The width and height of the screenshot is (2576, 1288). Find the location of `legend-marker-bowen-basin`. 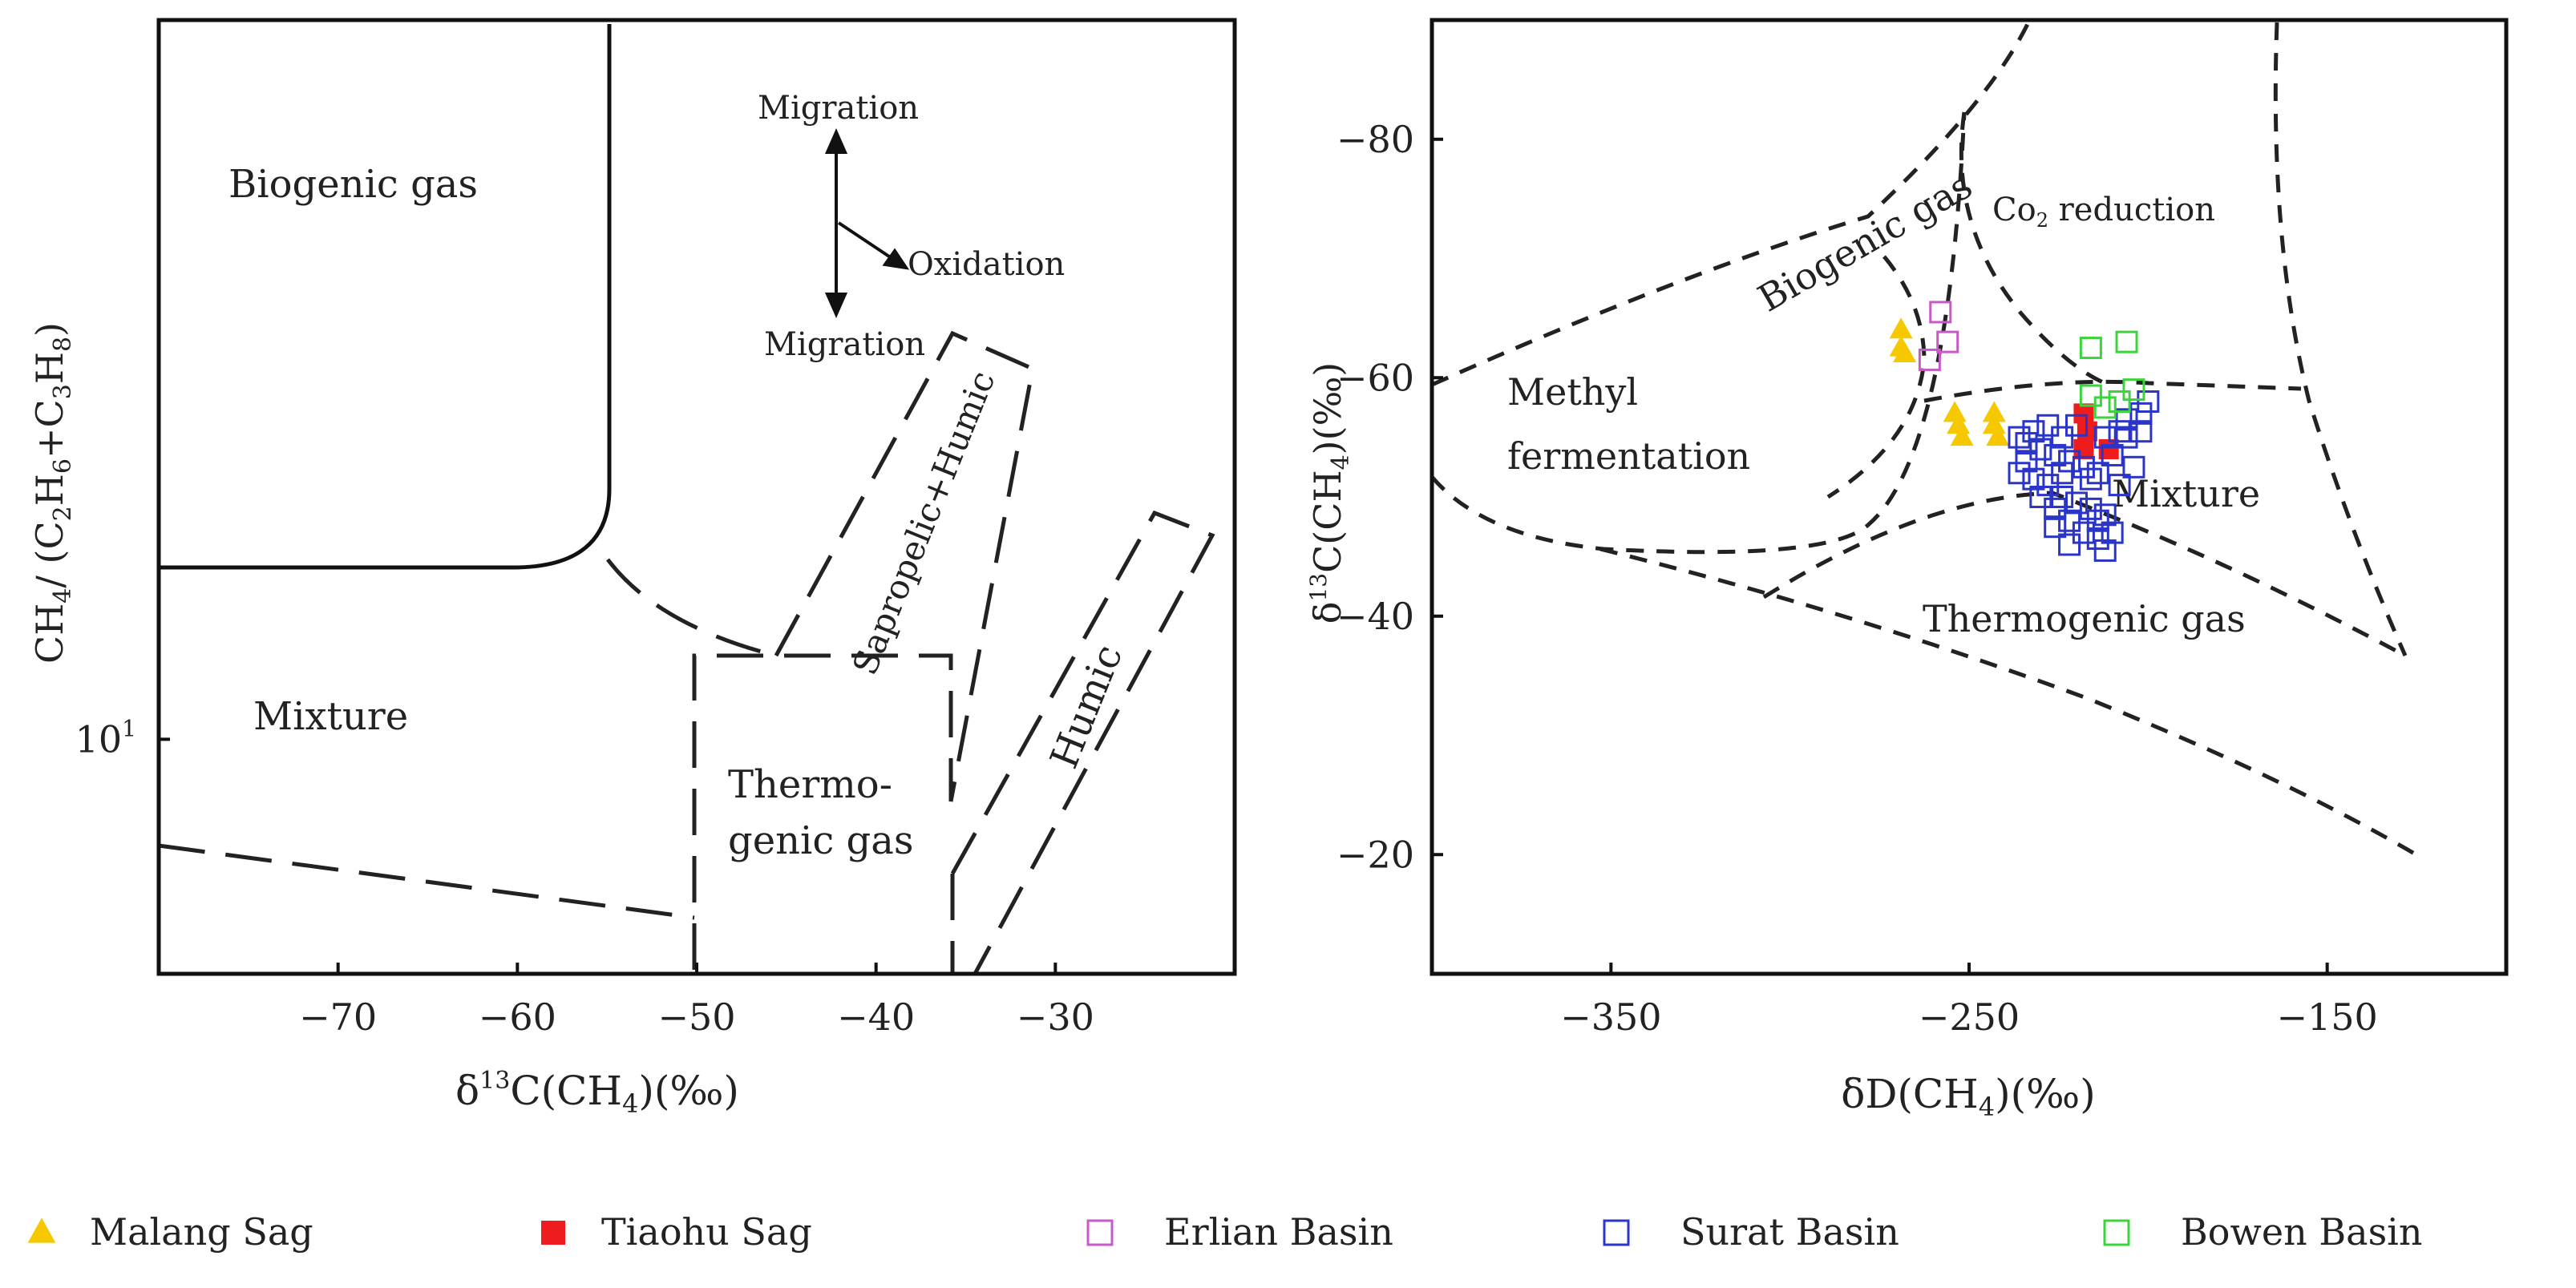

legend-marker-bowen-basin is located at coordinates (2116, 1232).